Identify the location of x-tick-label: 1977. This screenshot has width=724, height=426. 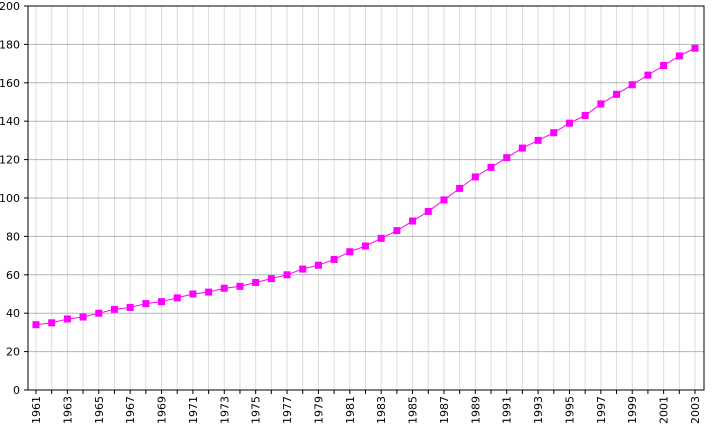
(287, 410).